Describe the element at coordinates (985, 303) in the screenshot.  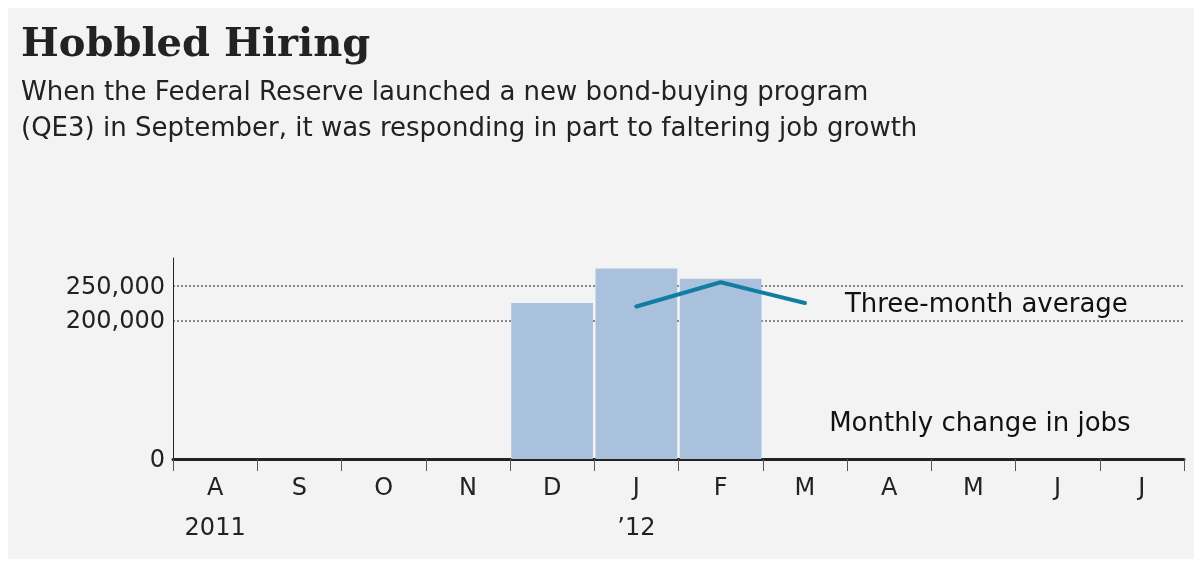
I see `series-label: Three-month average` at that location.